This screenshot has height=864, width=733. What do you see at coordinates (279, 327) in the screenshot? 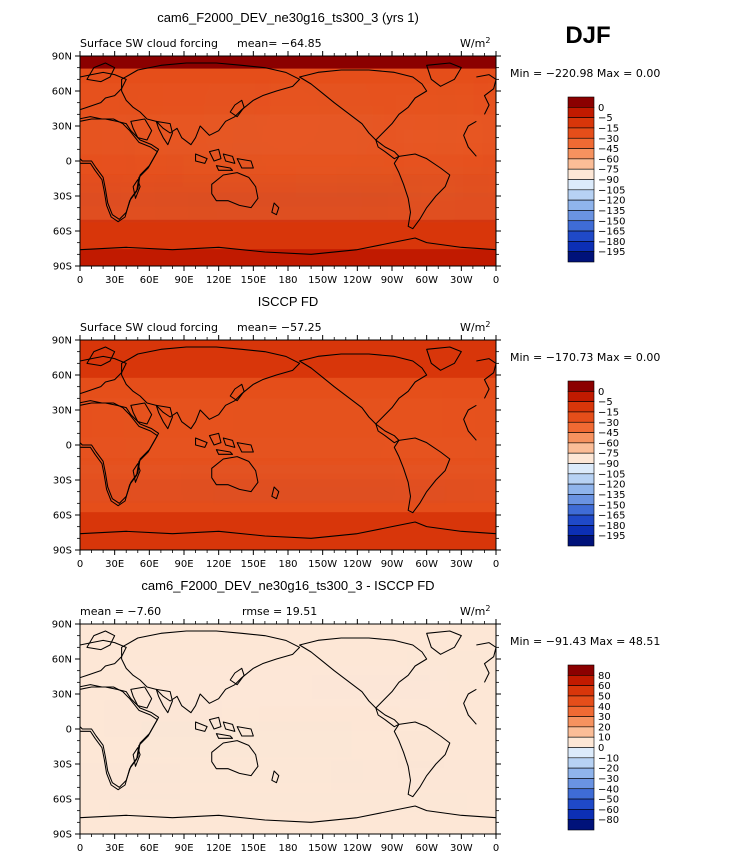
I see `panel-mean: mean= −57.25` at bounding box center [279, 327].